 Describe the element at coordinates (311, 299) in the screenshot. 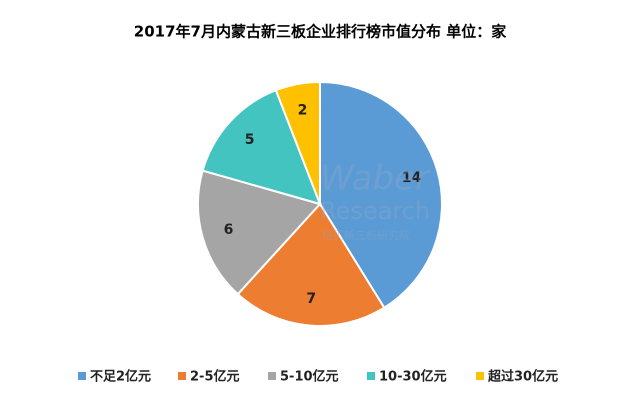

I see `data-label: 7` at that location.